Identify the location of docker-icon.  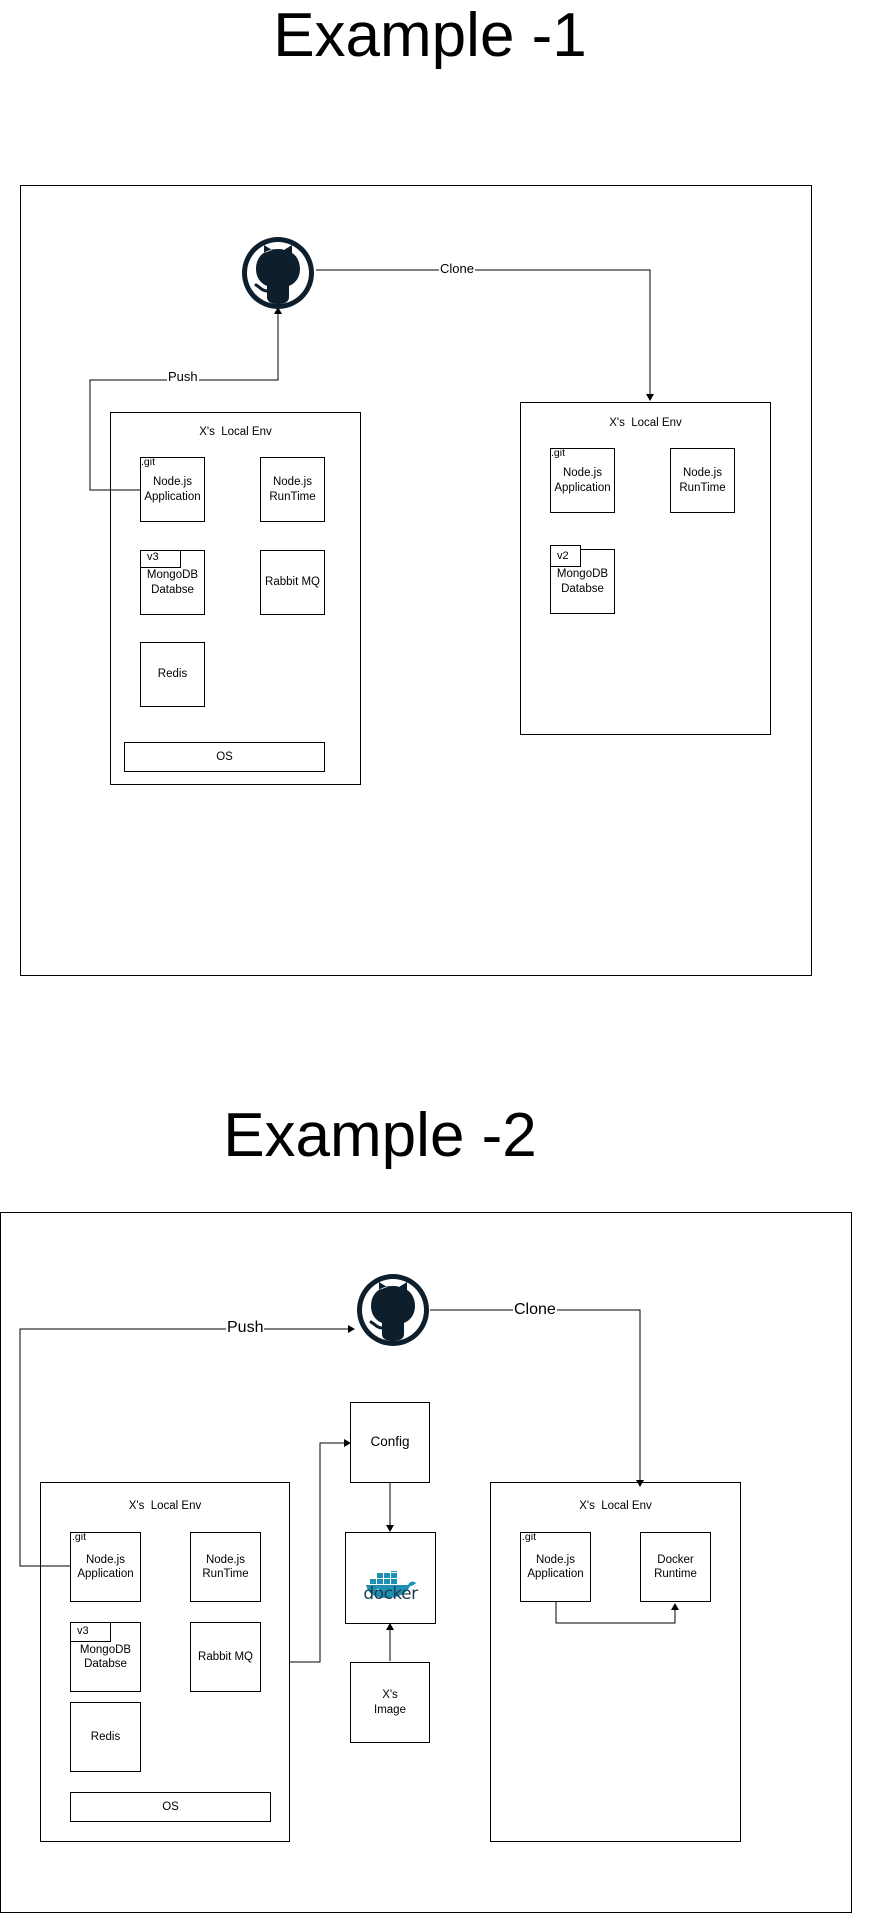
(391, 1578).